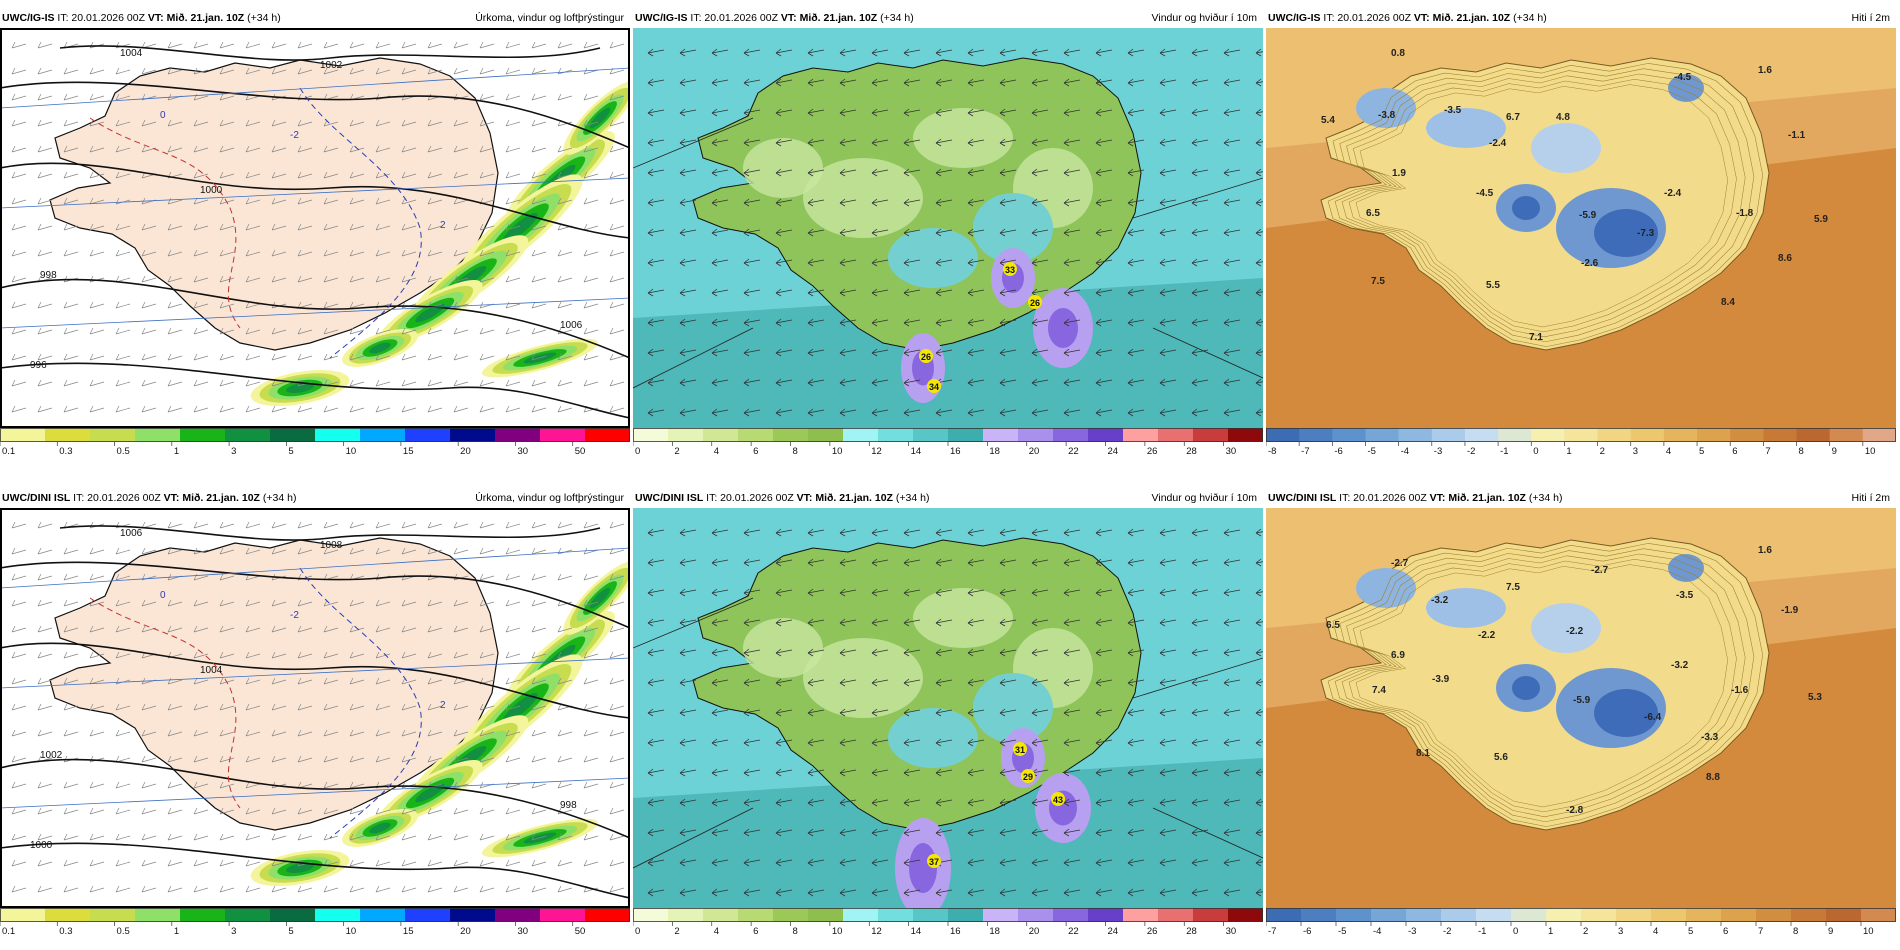  Describe the element at coordinates (795, 931) in the screenshot. I see `colorbar-tick-label: 8` at that location.